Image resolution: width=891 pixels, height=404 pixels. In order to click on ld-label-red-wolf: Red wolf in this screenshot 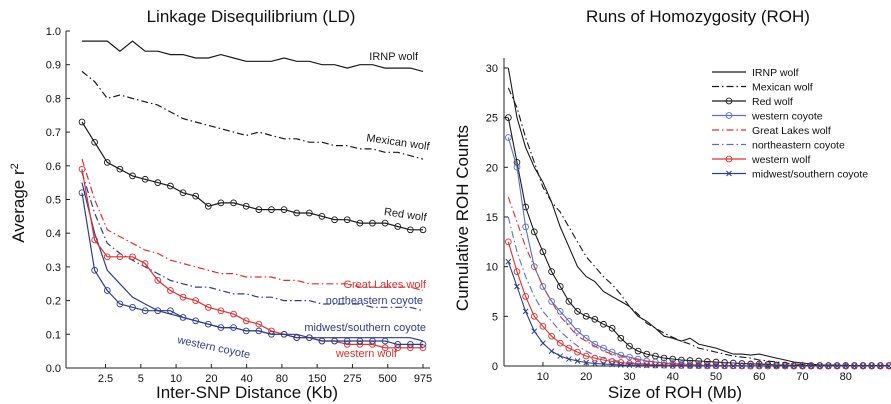, I will do `click(405, 215)`.